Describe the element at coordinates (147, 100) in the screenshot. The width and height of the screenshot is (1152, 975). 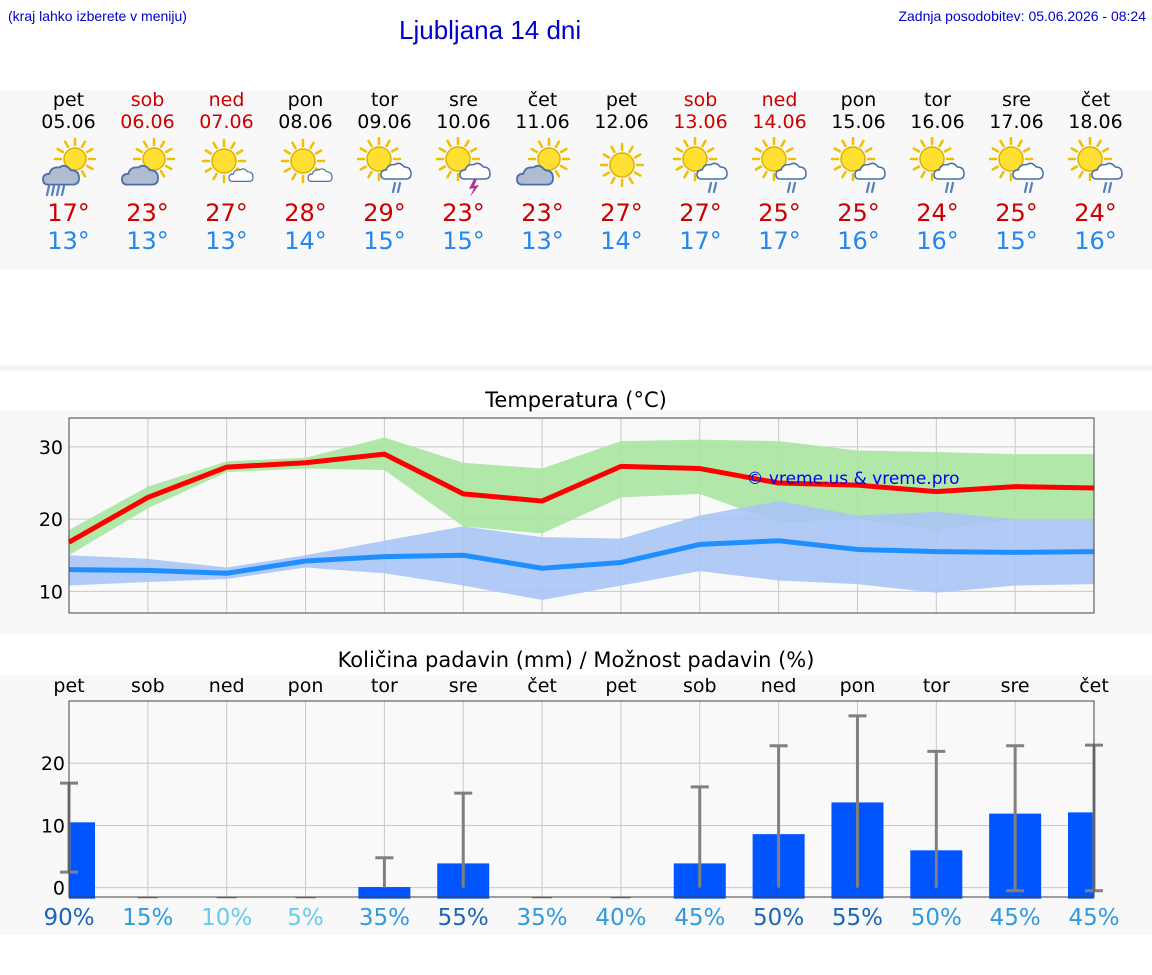
I see `day-name: sob` at that location.